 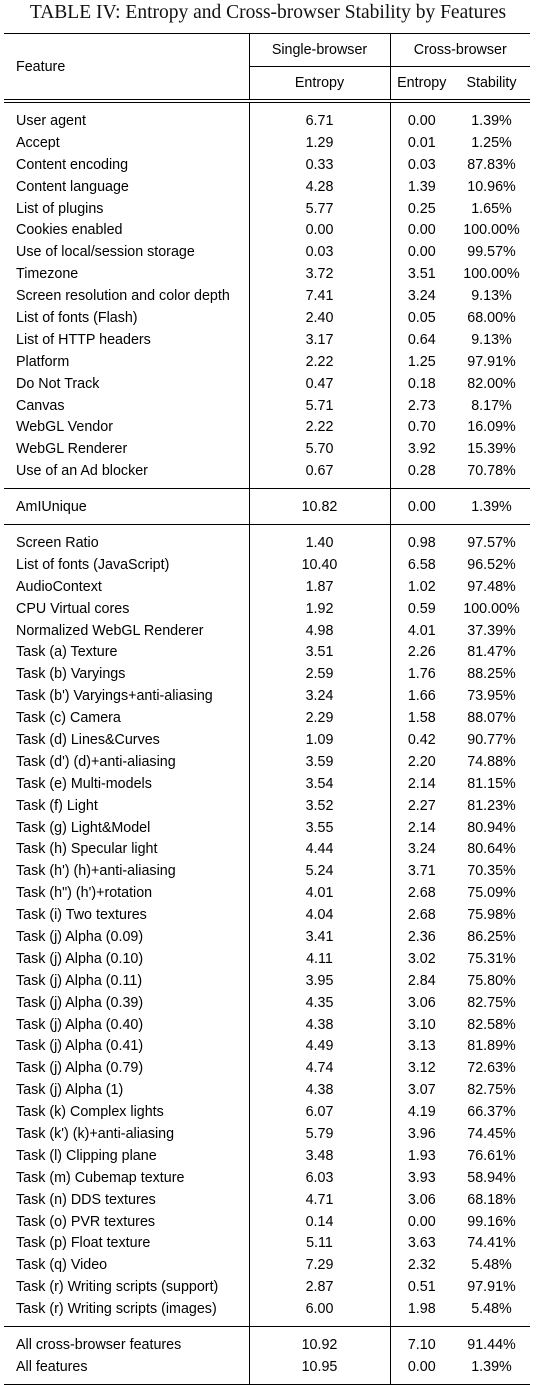 I want to click on feature-cell: Normalized WebGL Renderer, so click(x=110, y=630).